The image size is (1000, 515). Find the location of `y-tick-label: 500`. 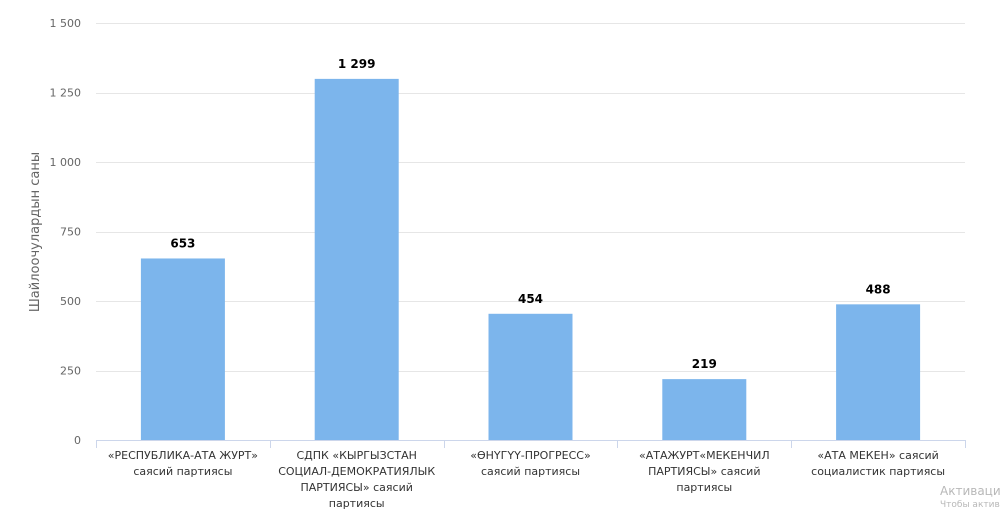

y-tick-label: 500 is located at coordinates (70, 301).